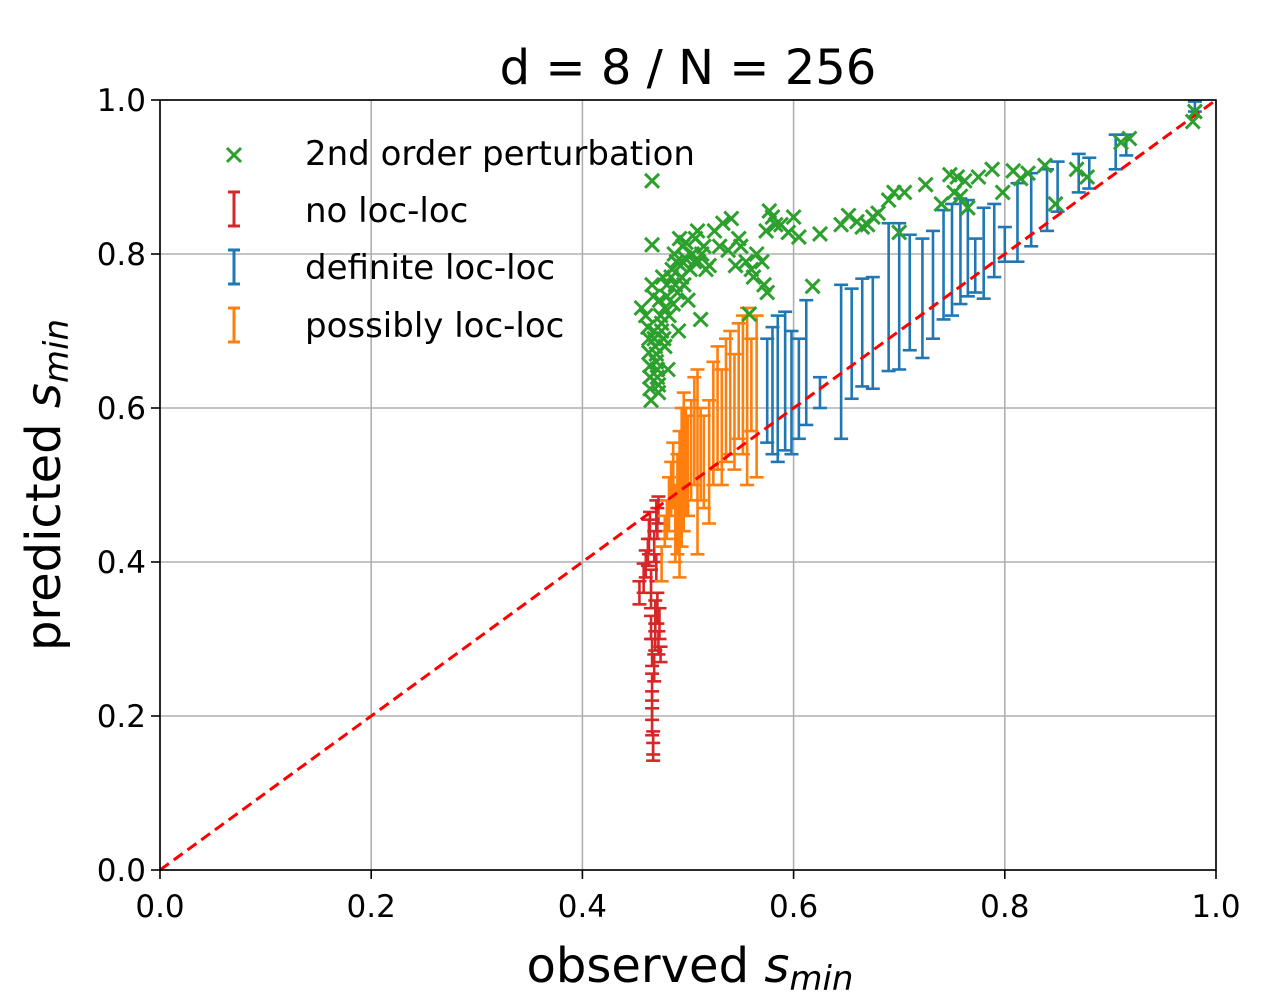 The height and width of the screenshot is (1000, 1280). I want to click on legend-label-definite-loc-loc: definite loc-loc, so click(430, 268).